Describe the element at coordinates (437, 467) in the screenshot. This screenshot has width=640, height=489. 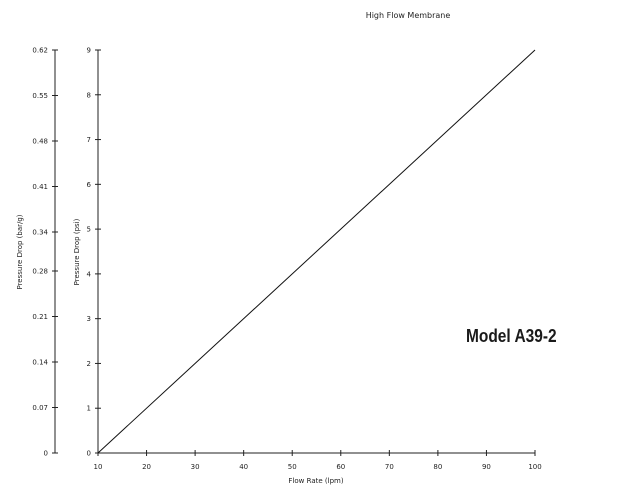
I see `x-tick-label: 80` at that location.